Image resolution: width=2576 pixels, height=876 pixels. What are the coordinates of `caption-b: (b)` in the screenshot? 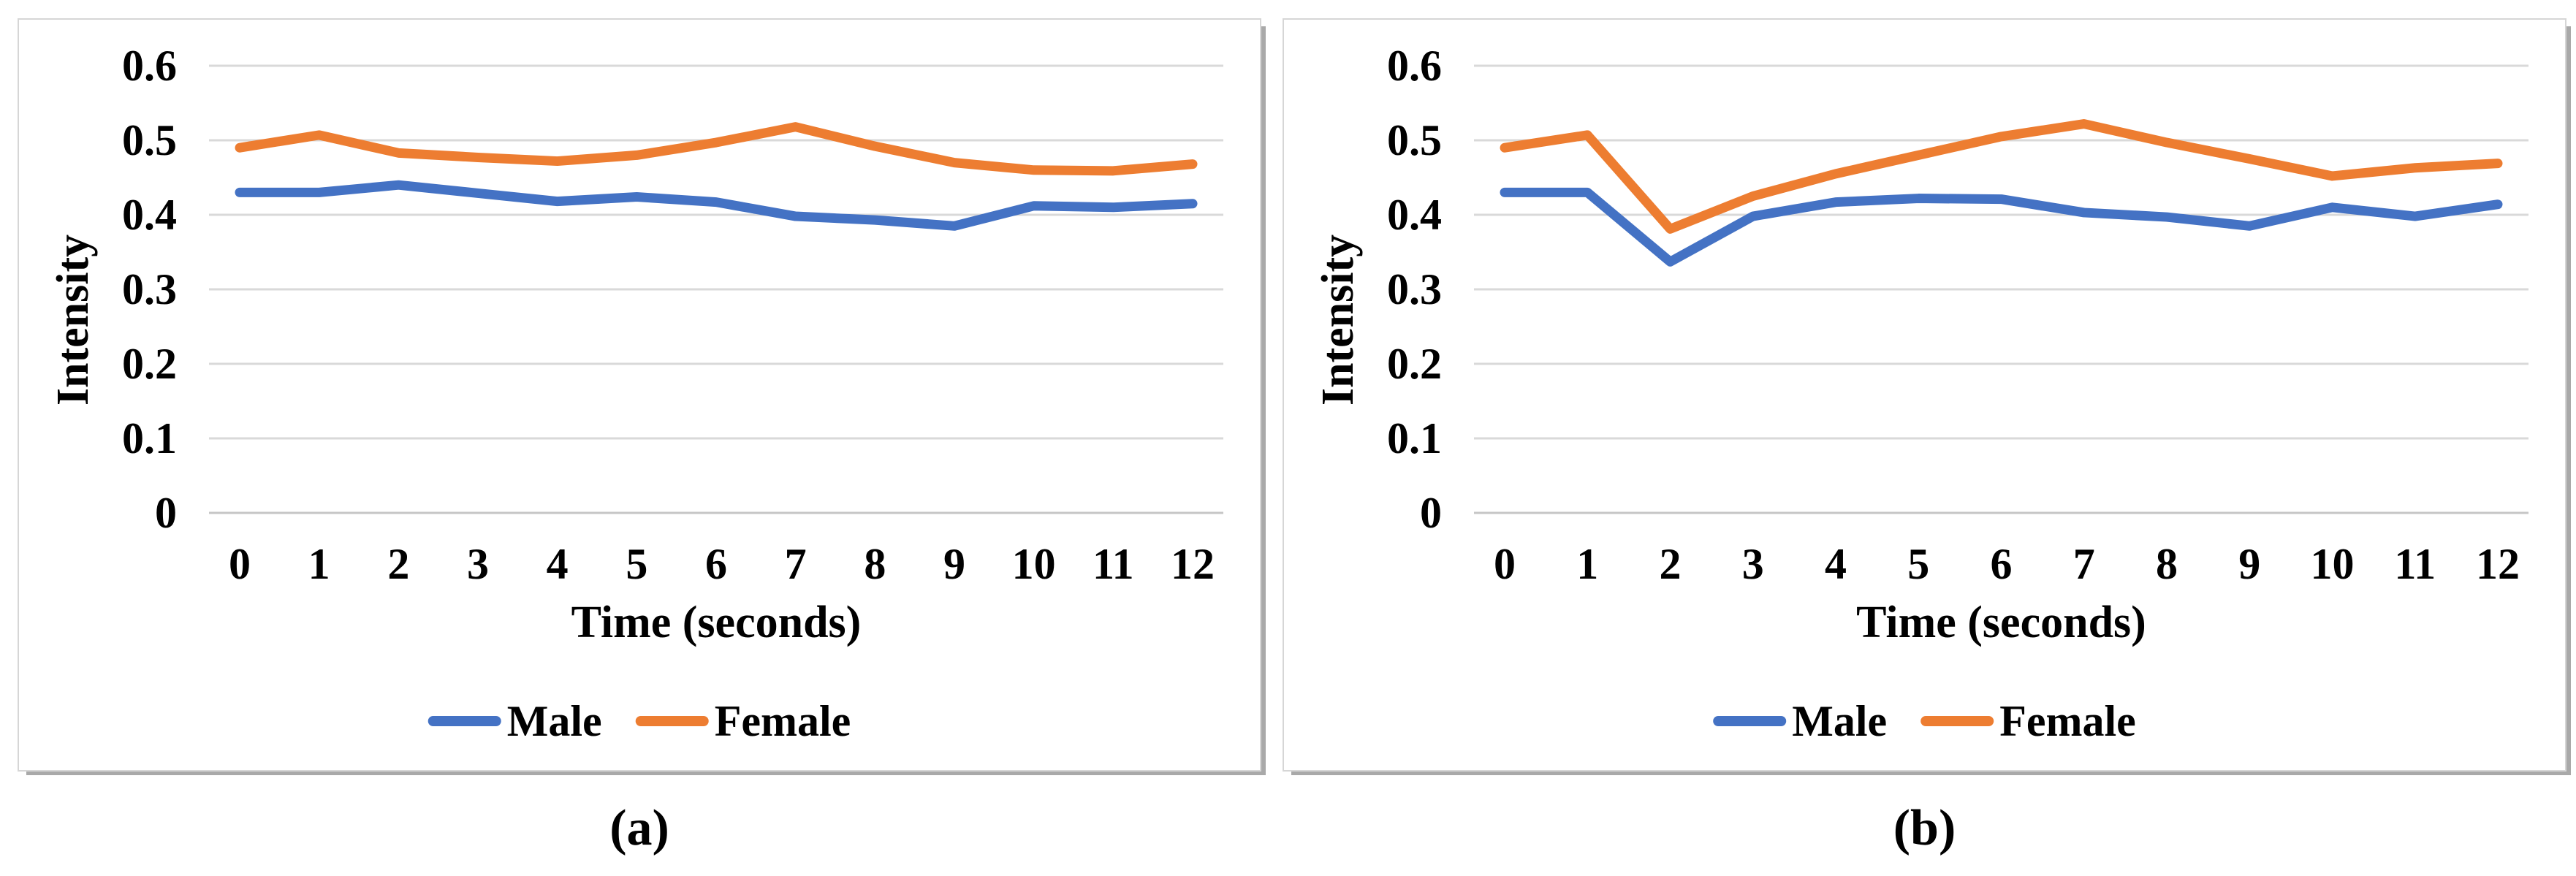 It's located at (1925, 828).